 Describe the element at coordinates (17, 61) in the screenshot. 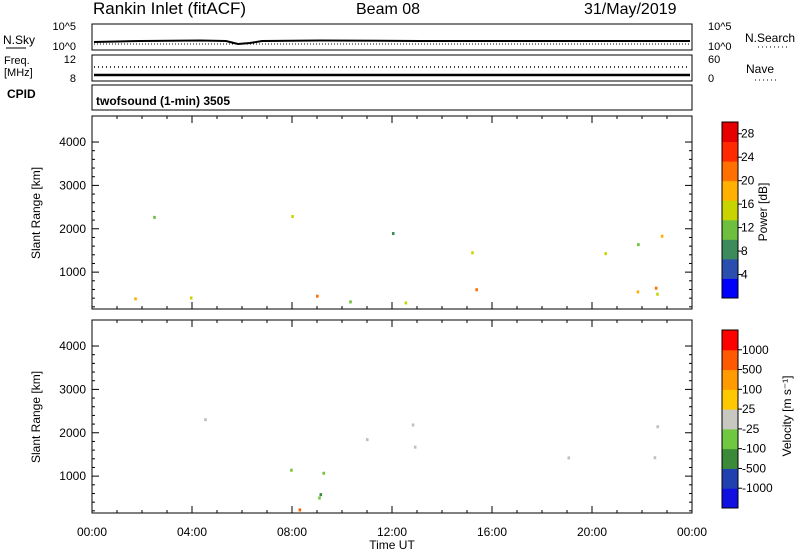

I see `freq-label: Freq.` at that location.